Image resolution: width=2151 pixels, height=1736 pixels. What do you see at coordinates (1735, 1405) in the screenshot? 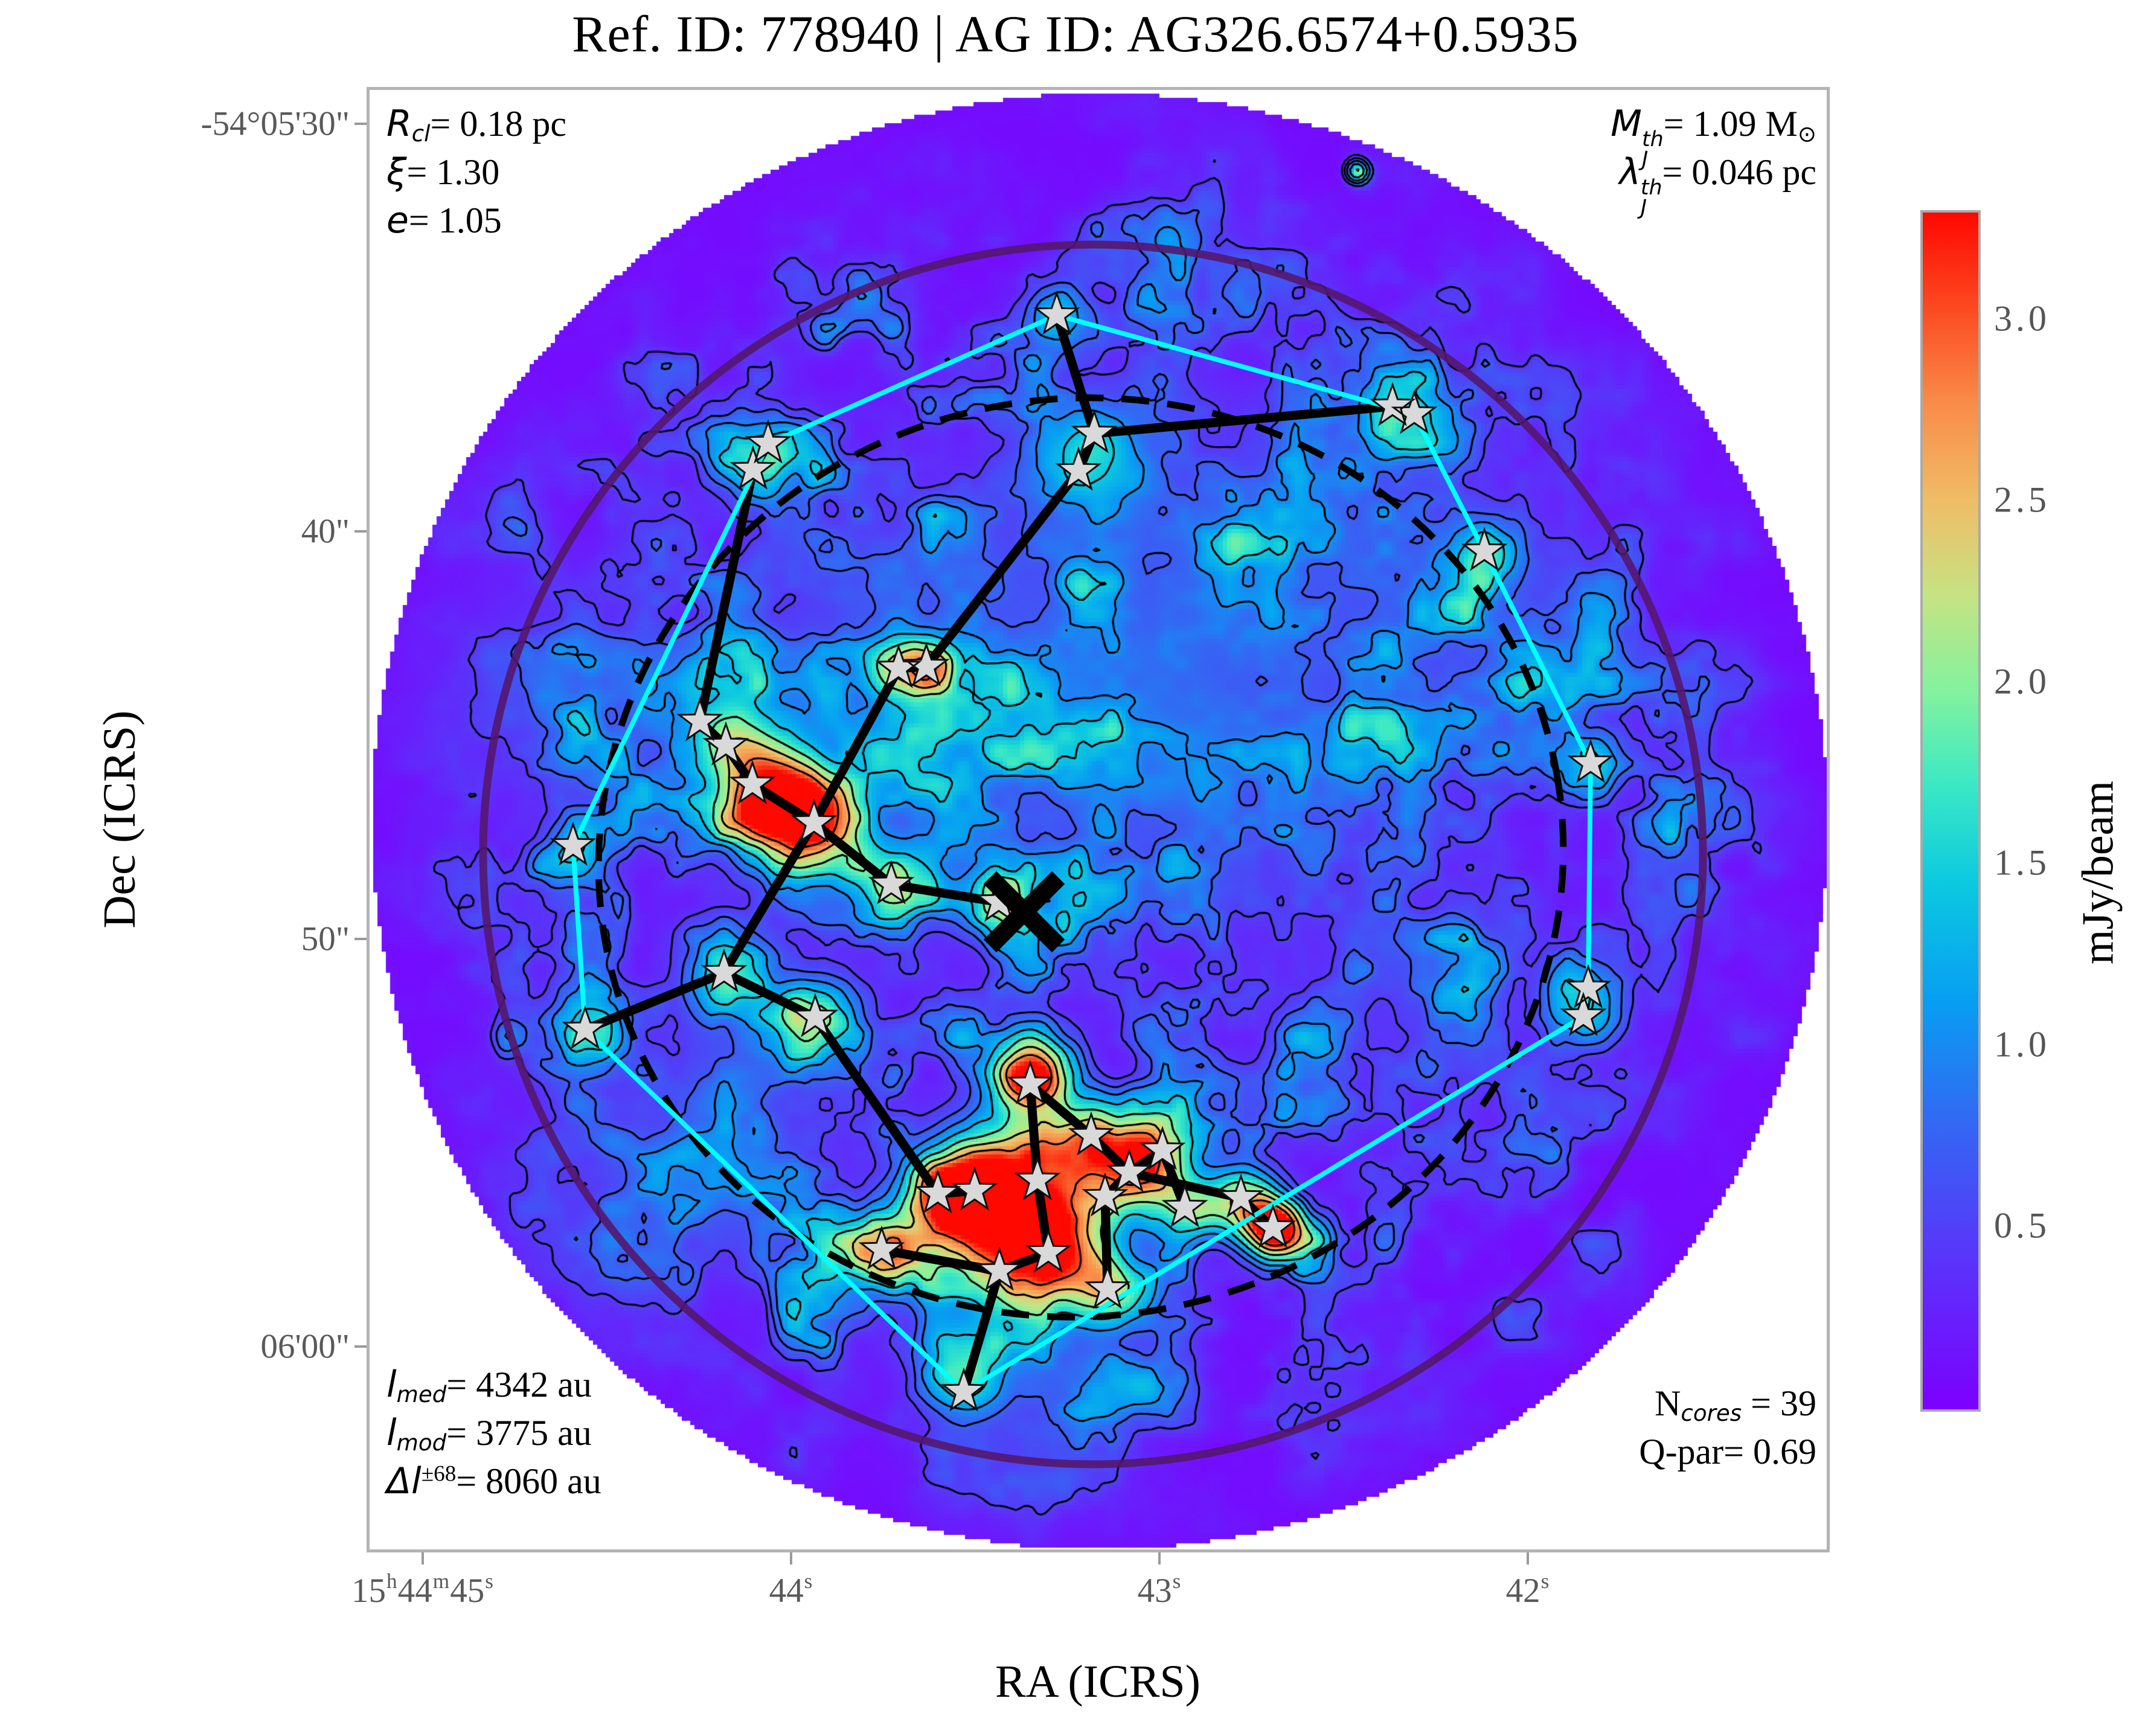
I see `core-count-stats-line: Ncores = 39` at bounding box center [1735, 1405].